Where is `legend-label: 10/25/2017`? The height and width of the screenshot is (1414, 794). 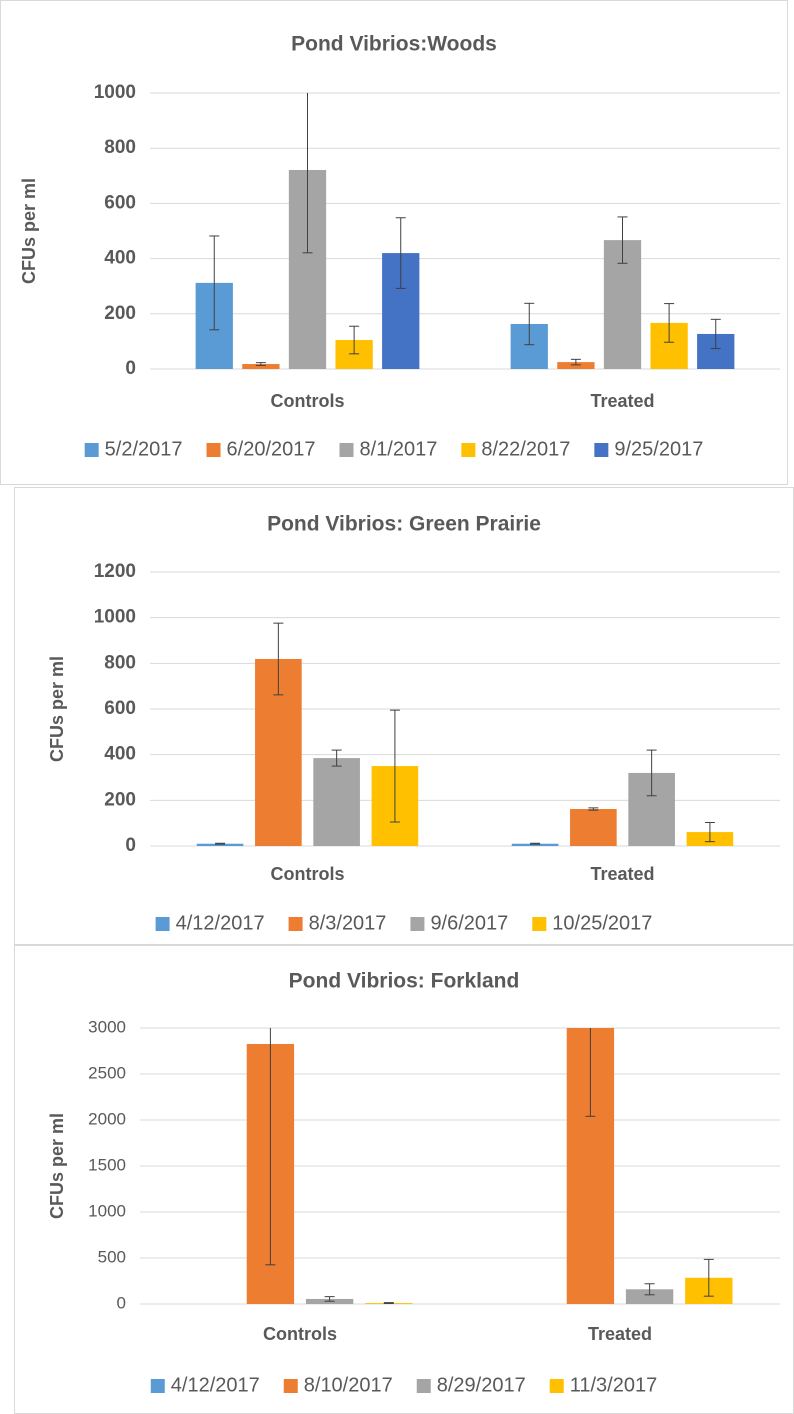 legend-label: 10/25/2017 is located at coordinates (602, 923).